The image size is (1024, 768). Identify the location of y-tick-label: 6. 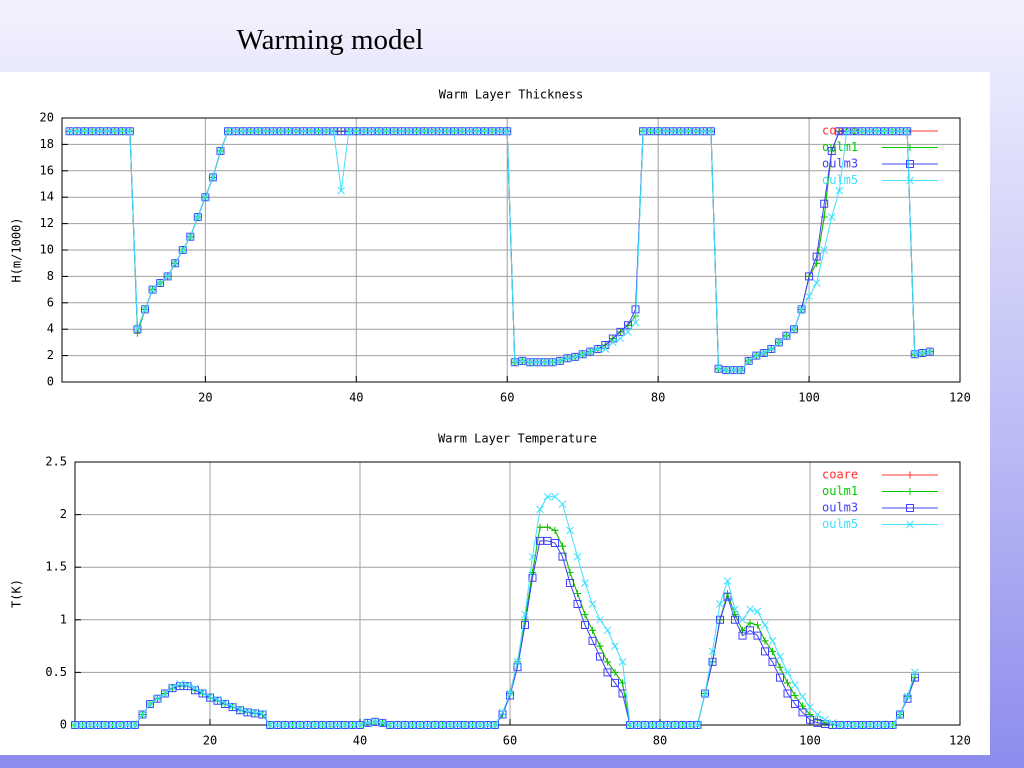
(50, 302).